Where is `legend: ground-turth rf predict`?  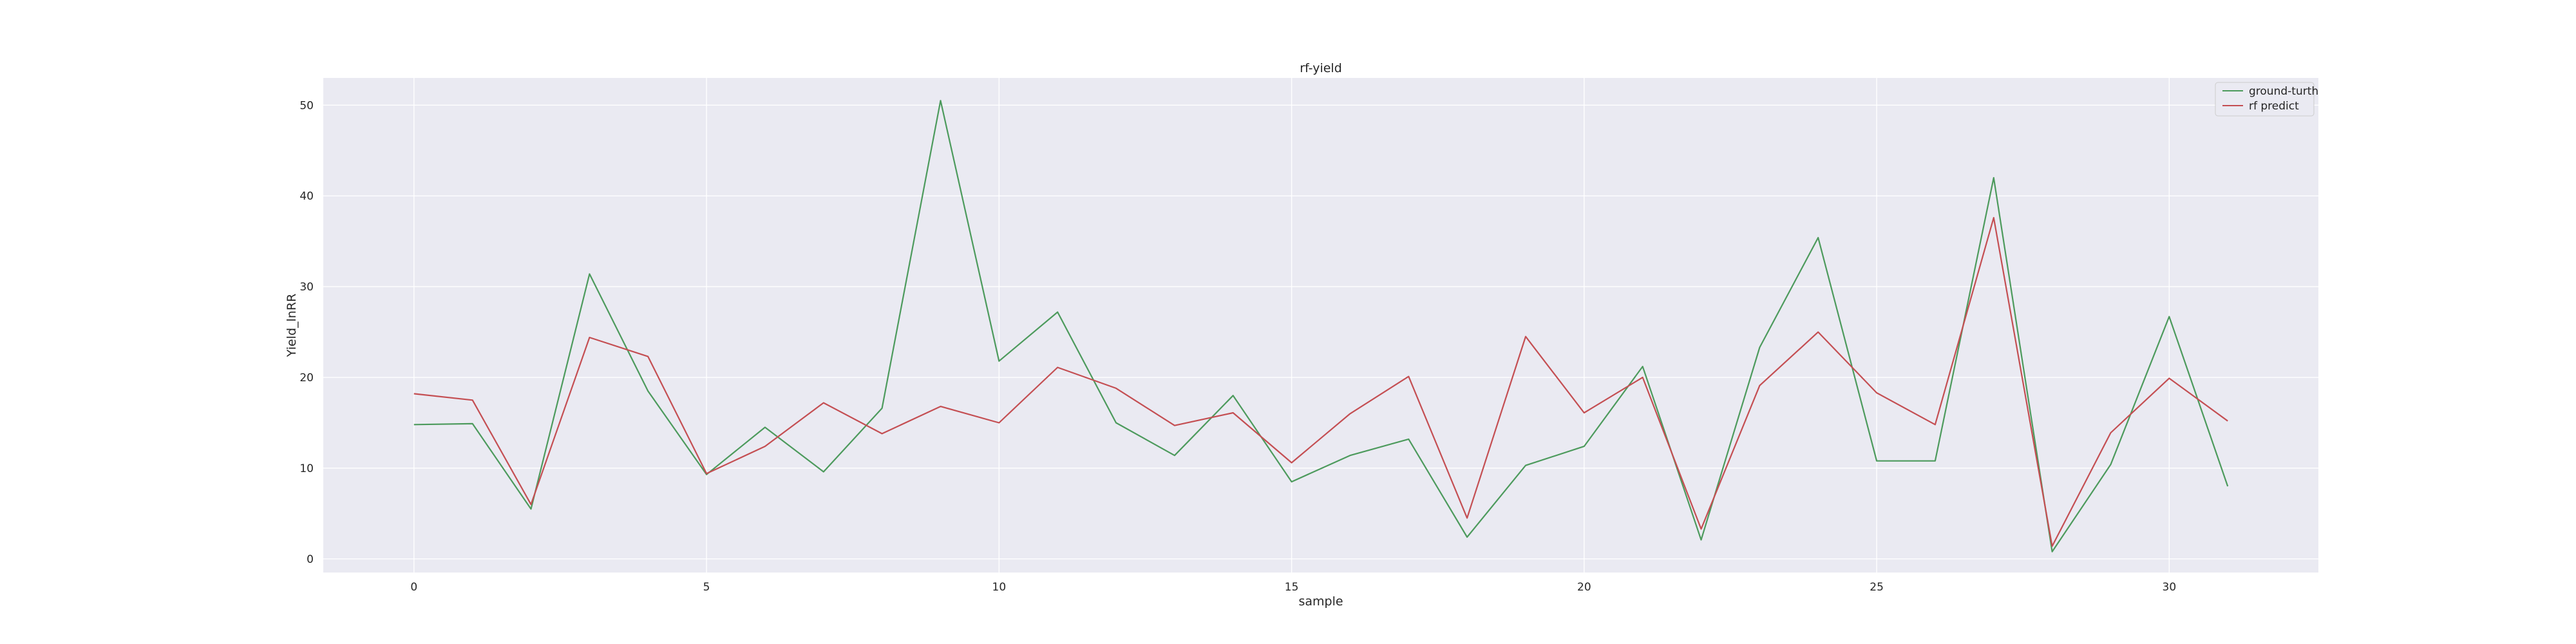
legend: ground-turth rf predict is located at coordinates (2266, 100).